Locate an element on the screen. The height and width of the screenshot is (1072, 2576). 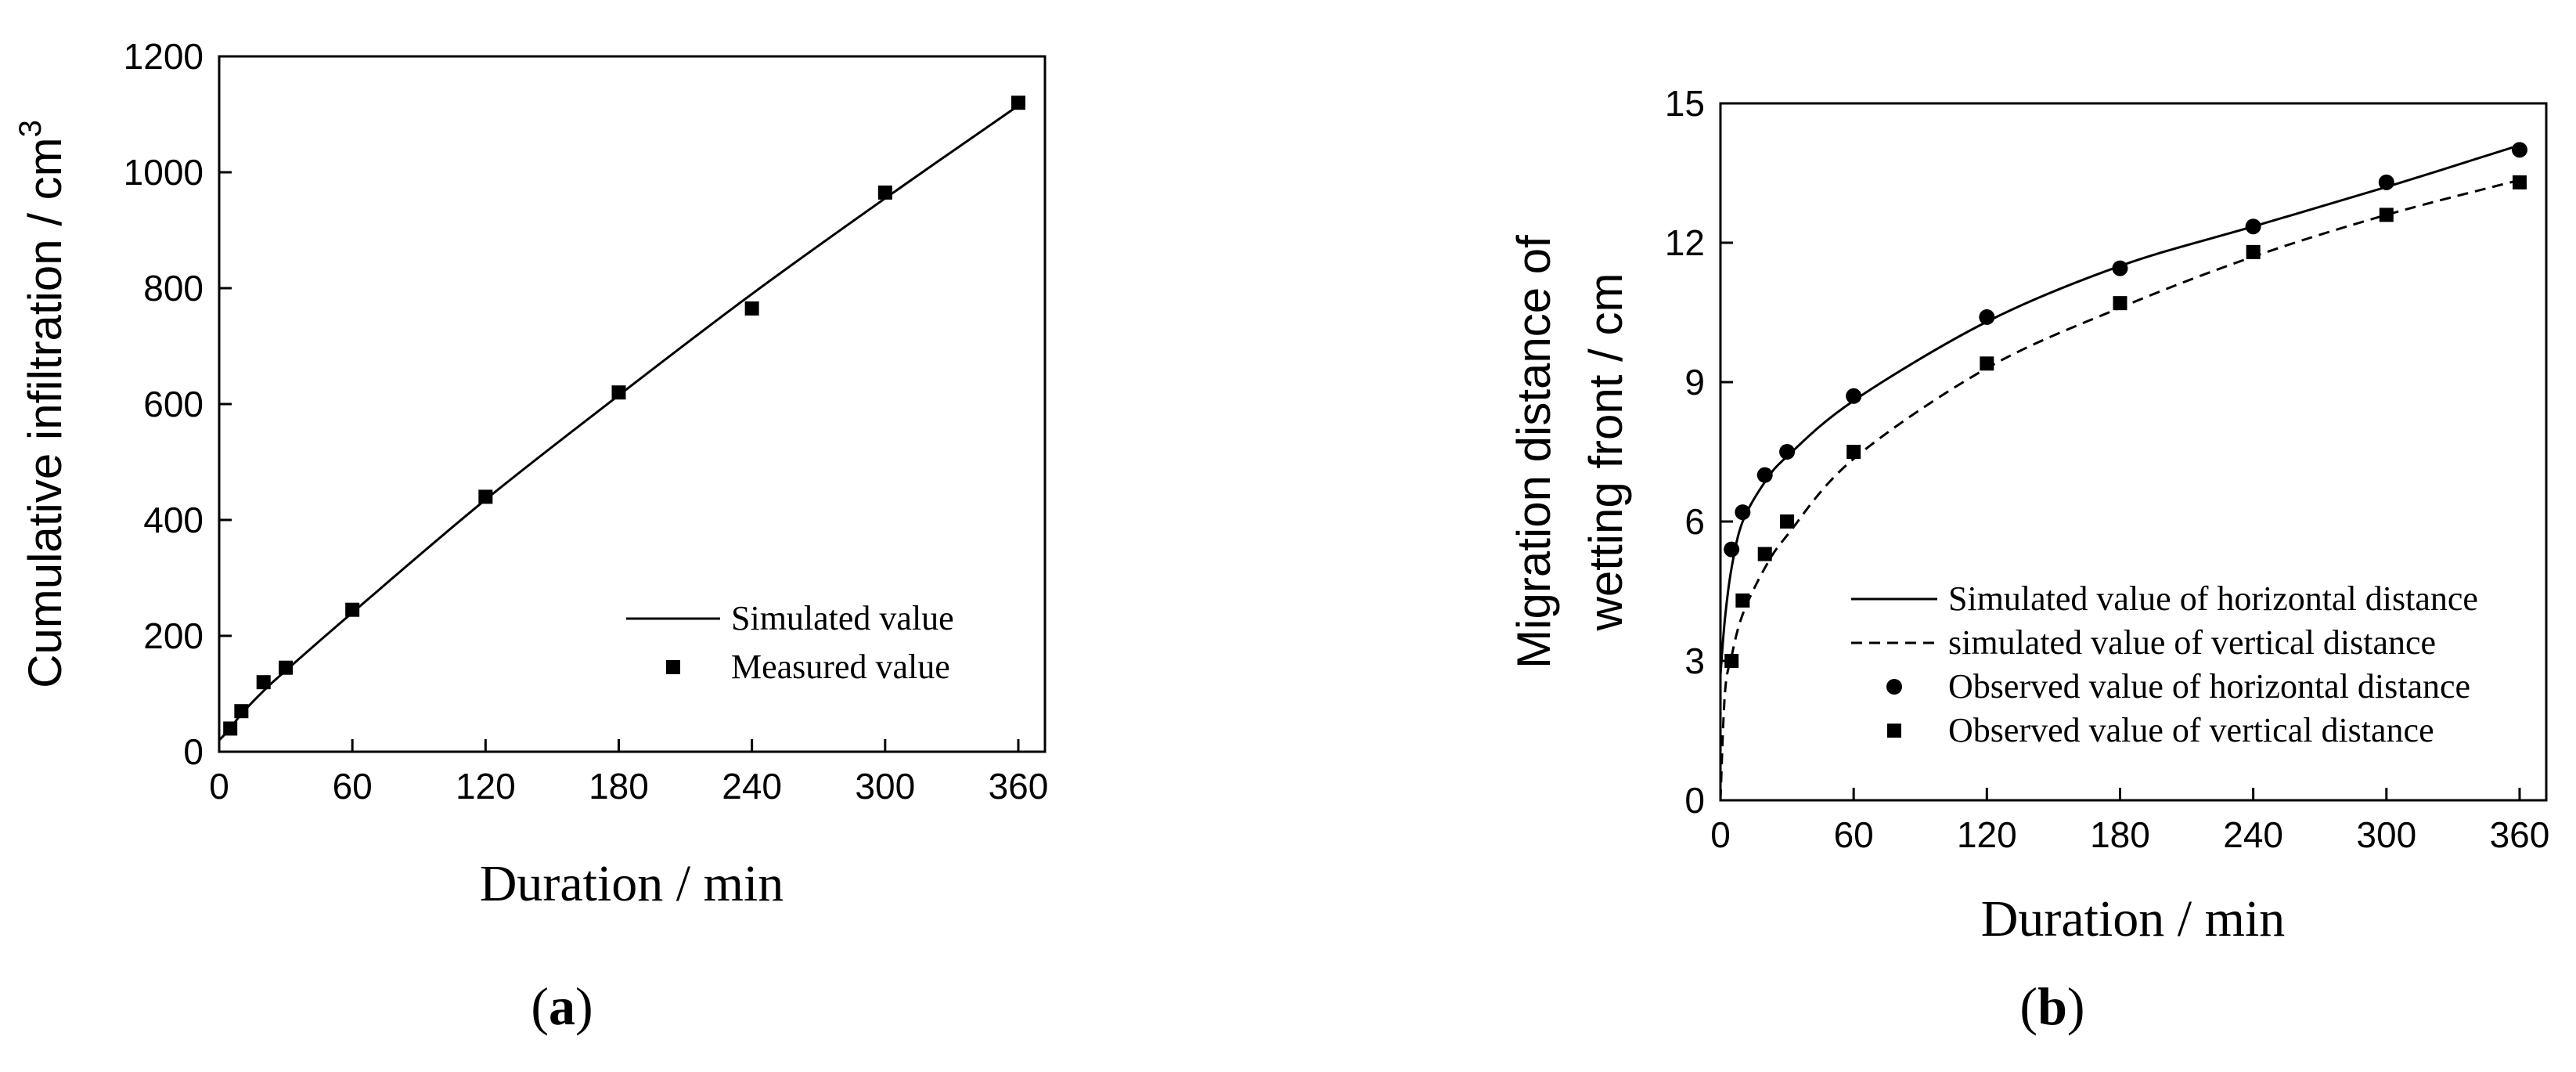
y-axis-title-a-main: Cumulative infiltration / cm is located at coordinates (45, 412).